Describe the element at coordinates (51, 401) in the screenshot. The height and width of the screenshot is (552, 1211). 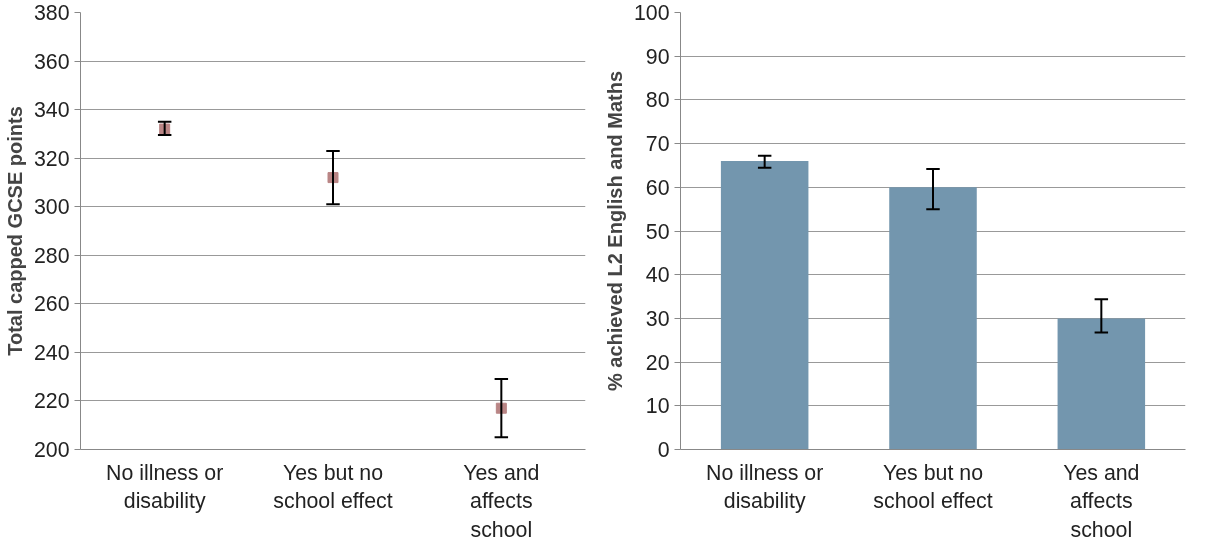
I see `y-tick-label: 220` at that location.